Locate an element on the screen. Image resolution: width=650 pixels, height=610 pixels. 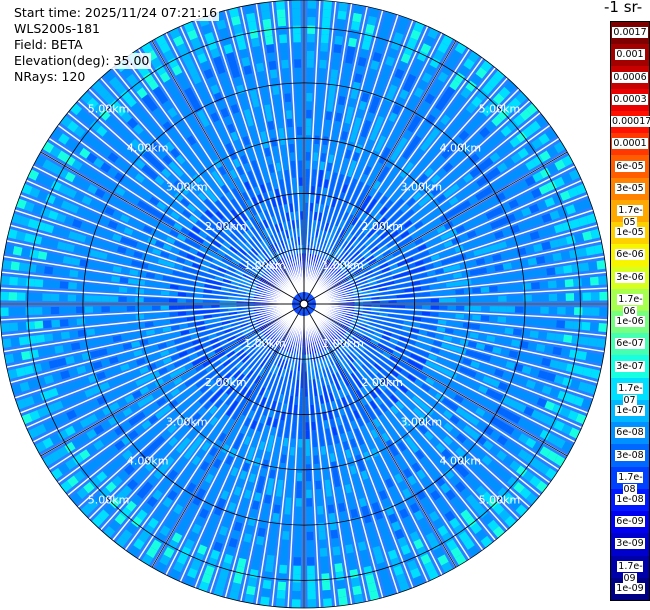
range-label: 4.00km is located at coordinates (148, 460).